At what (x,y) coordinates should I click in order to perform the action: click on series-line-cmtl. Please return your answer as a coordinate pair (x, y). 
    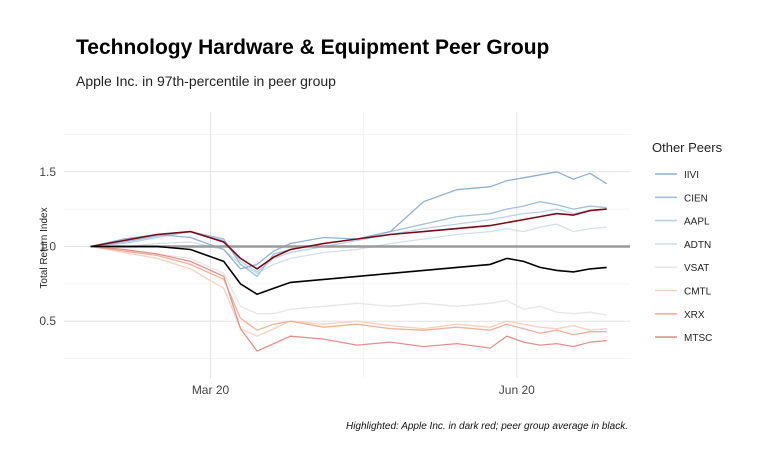
    Looking at the image, I should click on (348, 291).